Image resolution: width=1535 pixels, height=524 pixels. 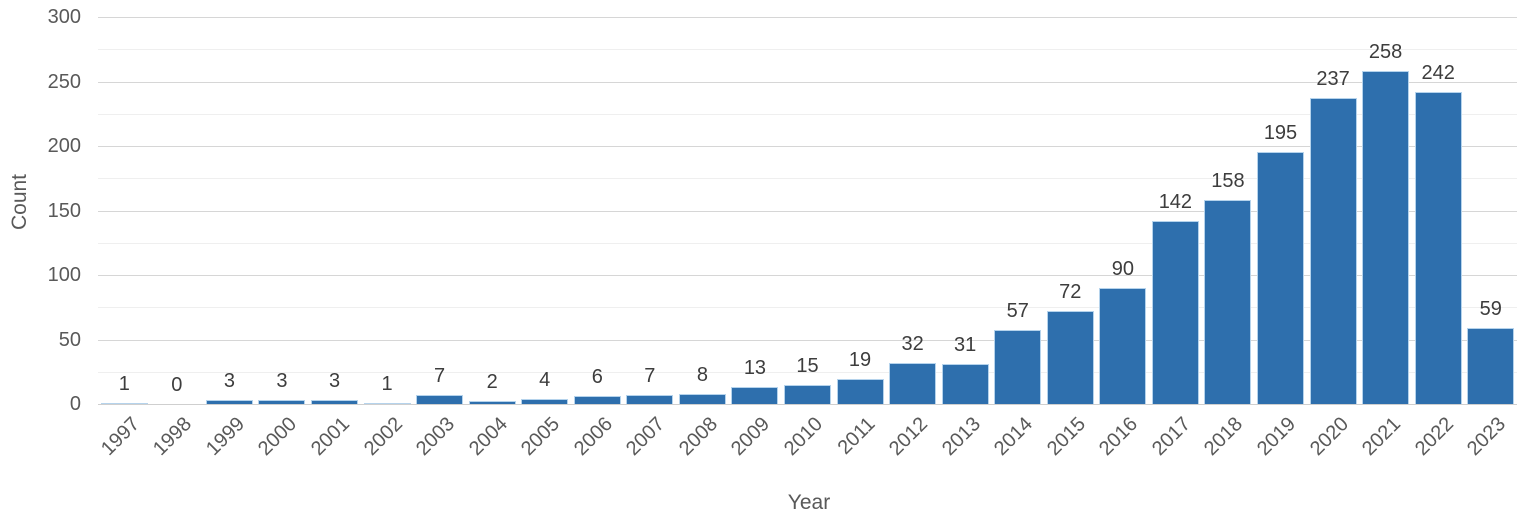 What do you see at coordinates (1228, 302) in the screenshot?
I see `bar-2018` at bounding box center [1228, 302].